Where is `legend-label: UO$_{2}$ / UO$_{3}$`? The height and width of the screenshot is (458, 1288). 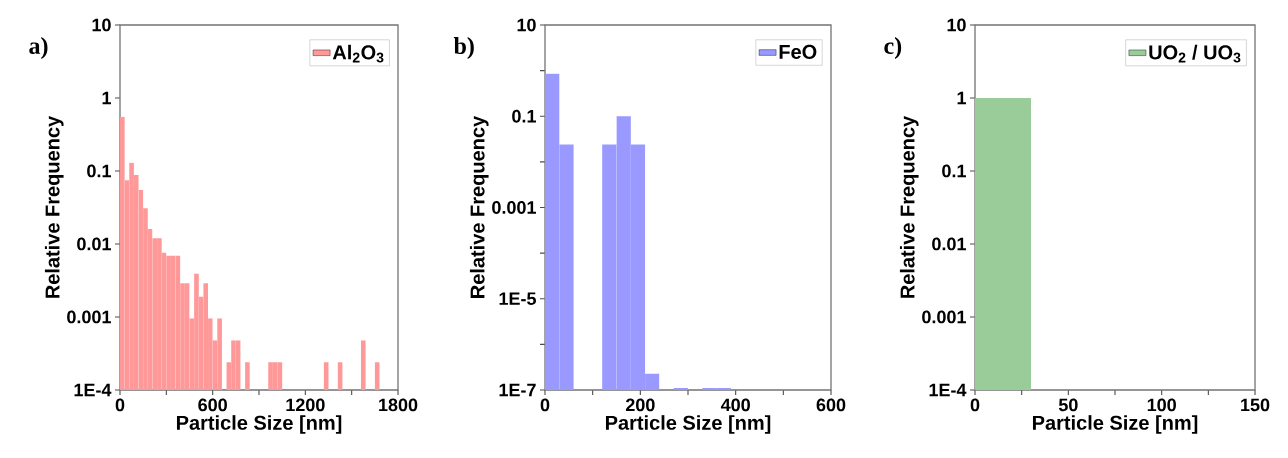
legend-label: UO$_{2}$ / UO$_{3}$ is located at coordinates (1195, 53).